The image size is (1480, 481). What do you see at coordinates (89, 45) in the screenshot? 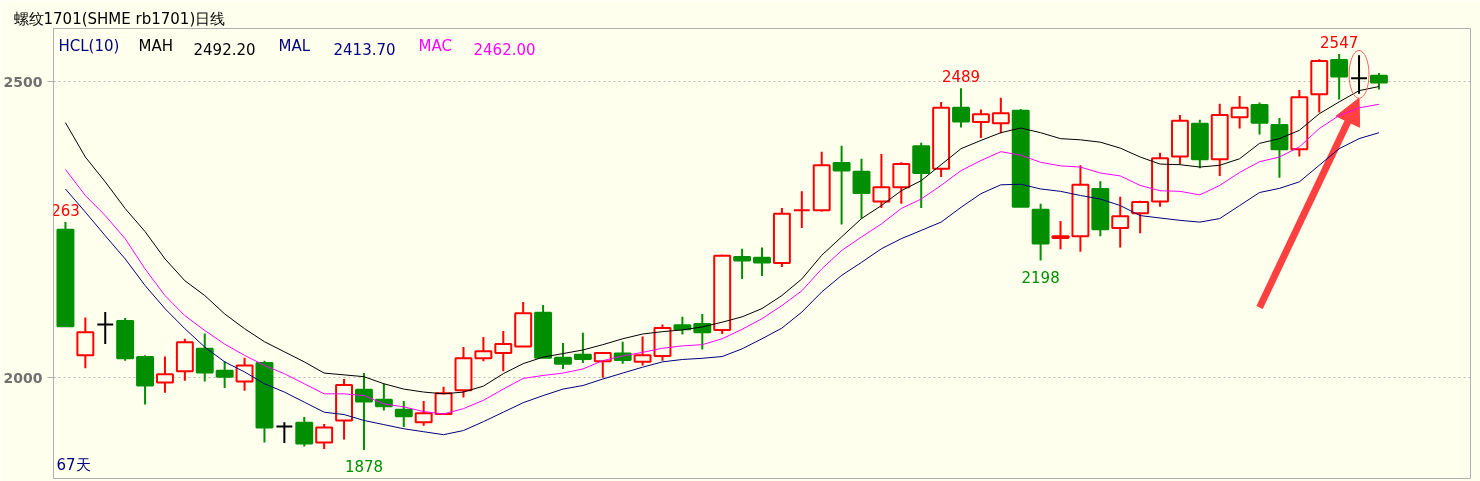
I see `legend-title: HCL(10)` at bounding box center [89, 45].